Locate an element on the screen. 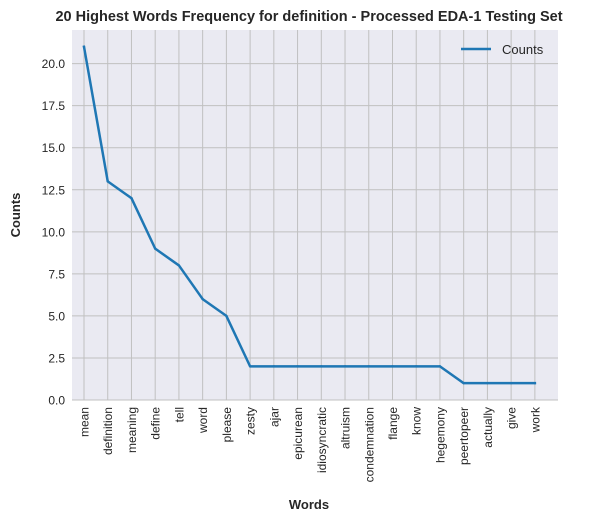 The image size is (610, 526). x-tick-label: actually is located at coordinates (488, 427).